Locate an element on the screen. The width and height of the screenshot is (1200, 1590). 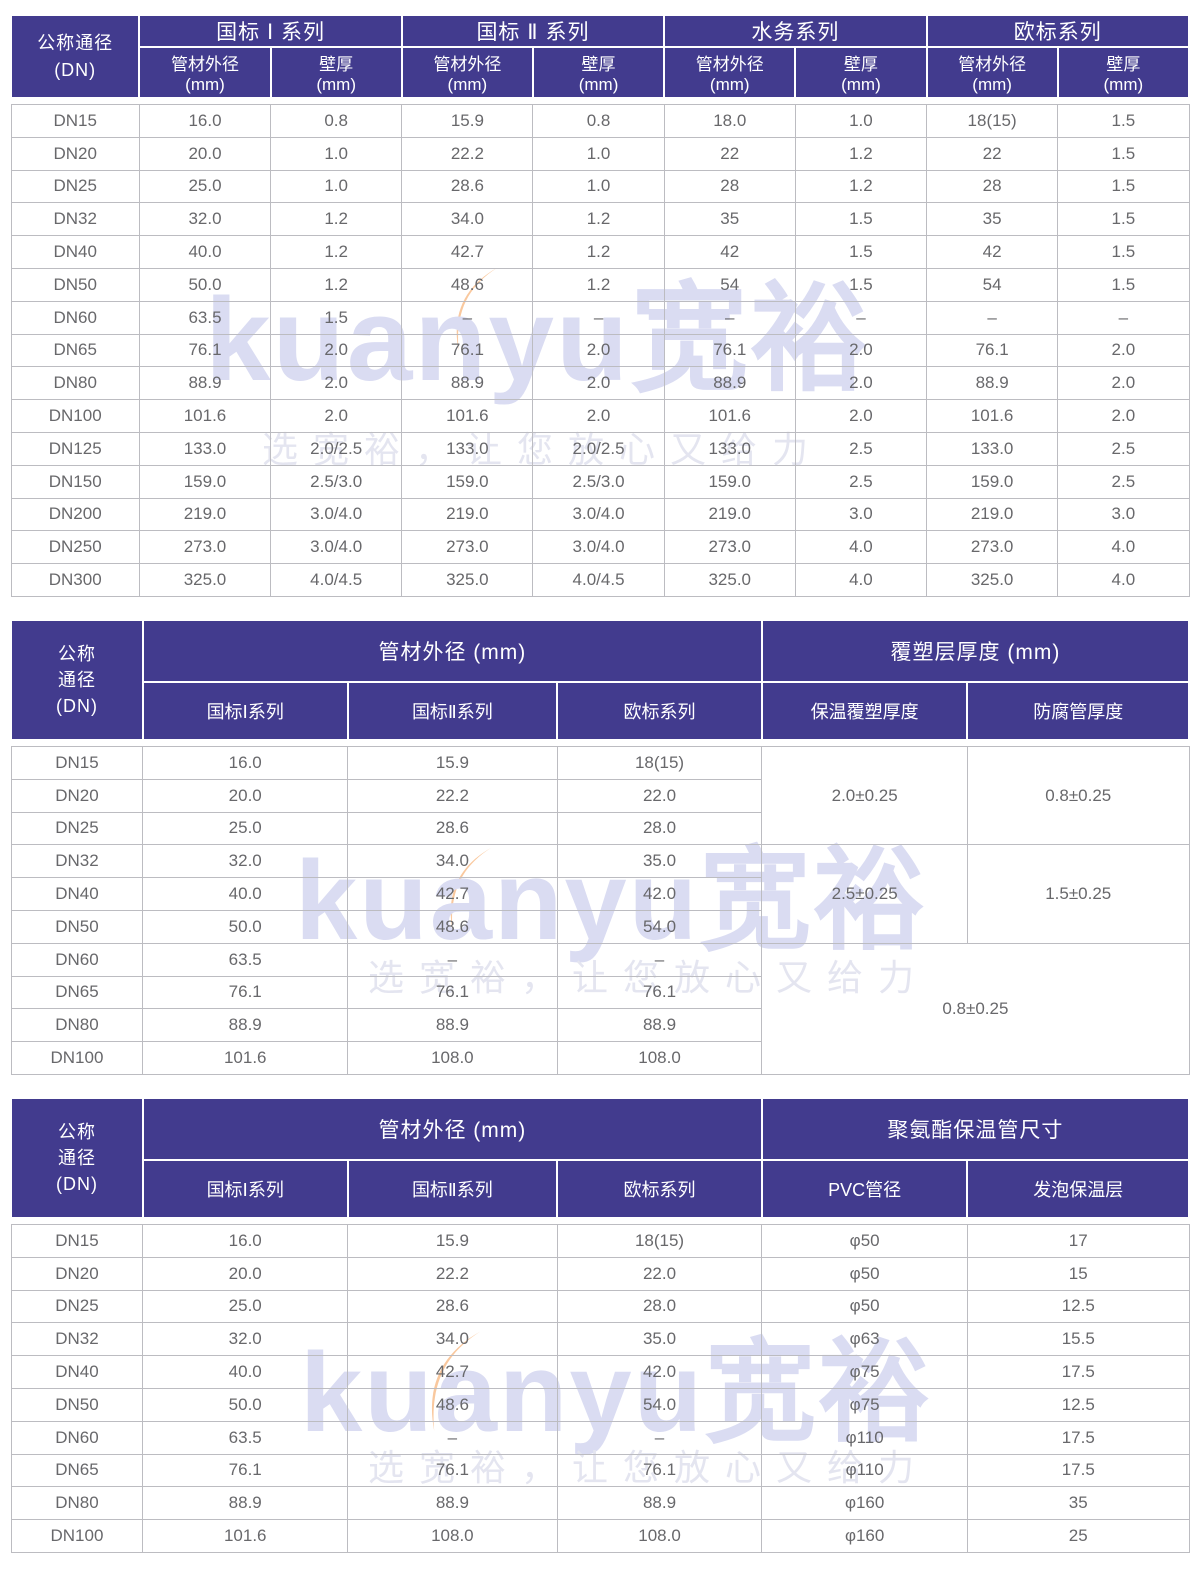
value-cell: 108.0 is located at coordinates (452, 1058).